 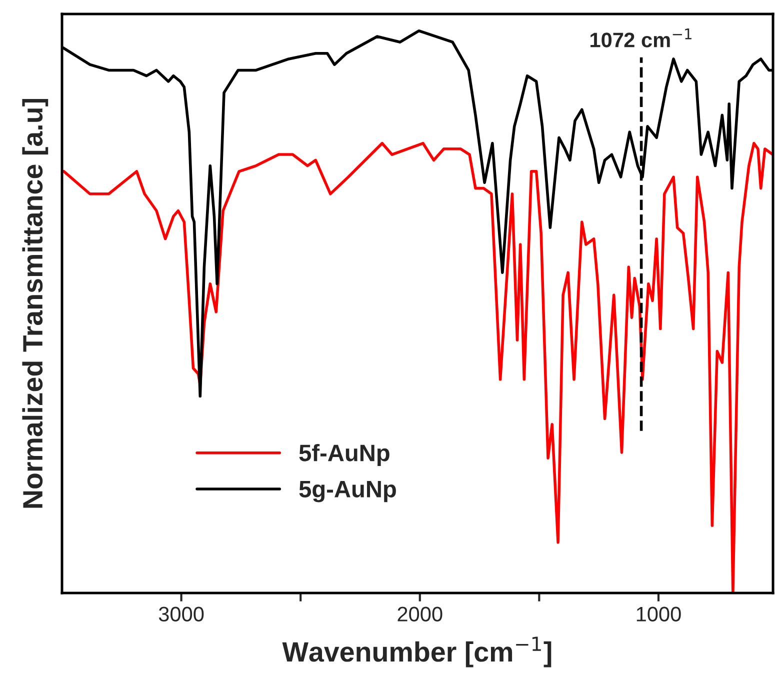 What do you see at coordinates (35, 303) in the screenshot?
I see `y-axis-title: Normalized Transmittance [a.u]` at bounding box center [35, 303].